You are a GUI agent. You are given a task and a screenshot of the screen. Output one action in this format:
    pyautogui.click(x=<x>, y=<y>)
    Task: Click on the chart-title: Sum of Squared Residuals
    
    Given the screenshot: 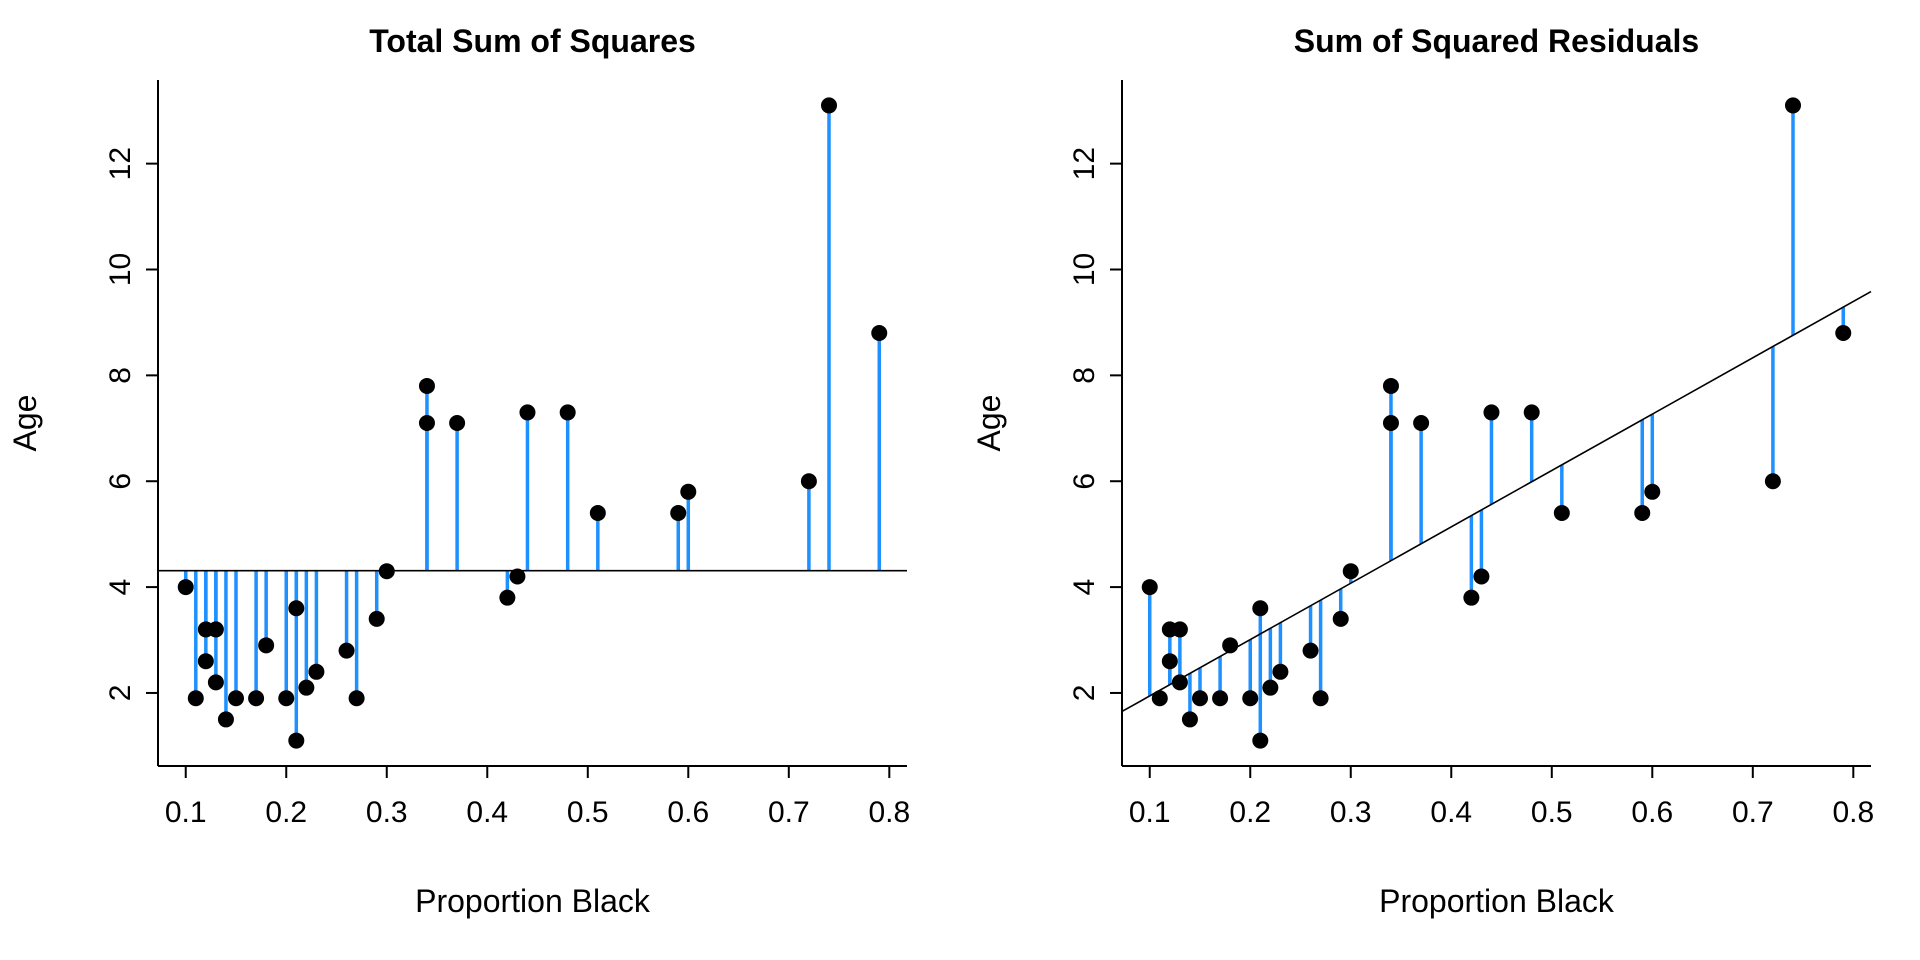 What is the action you would take?
    pyautogui.click(x=1496, y=41)
    